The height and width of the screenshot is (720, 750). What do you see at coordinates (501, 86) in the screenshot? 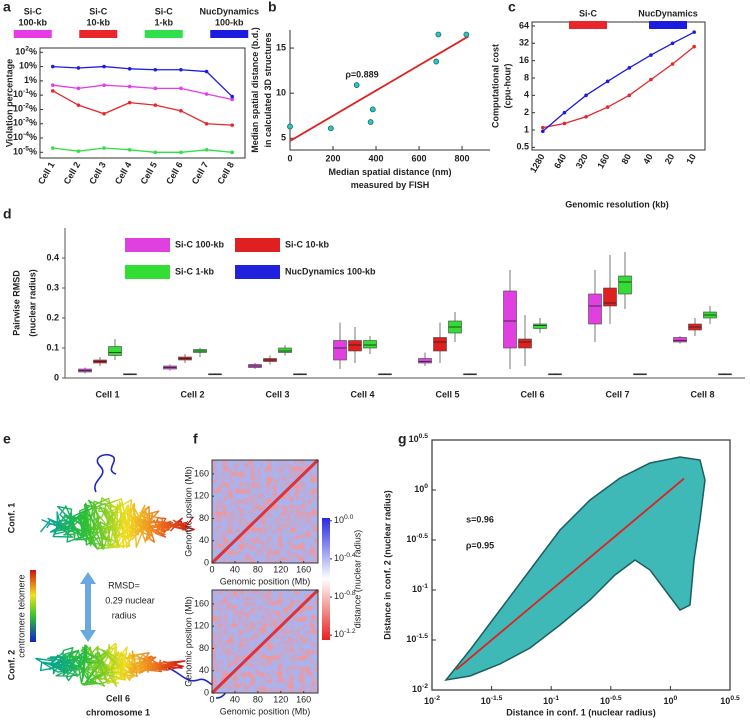
I see `y-axis-label-group: Computational cost (cpu-hour)` at bounding box center [501, 86].